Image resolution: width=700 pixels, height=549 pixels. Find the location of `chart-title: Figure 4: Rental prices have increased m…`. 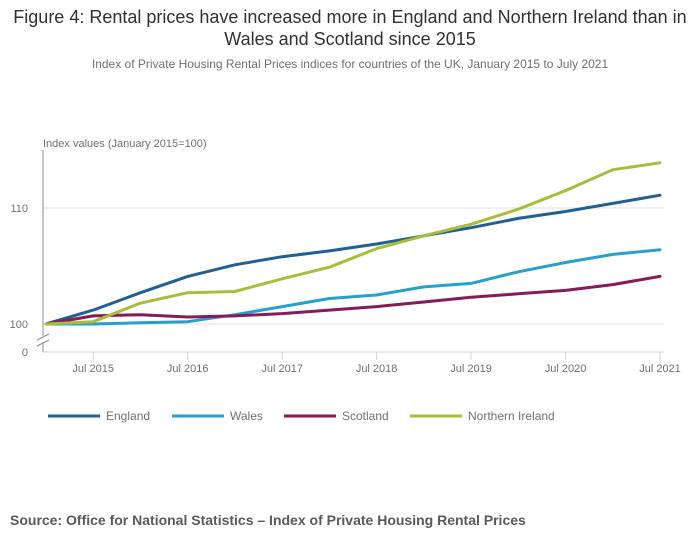

chart-title: Figure 4: Rental prices have increased m… is located at coordinates (350, 28).